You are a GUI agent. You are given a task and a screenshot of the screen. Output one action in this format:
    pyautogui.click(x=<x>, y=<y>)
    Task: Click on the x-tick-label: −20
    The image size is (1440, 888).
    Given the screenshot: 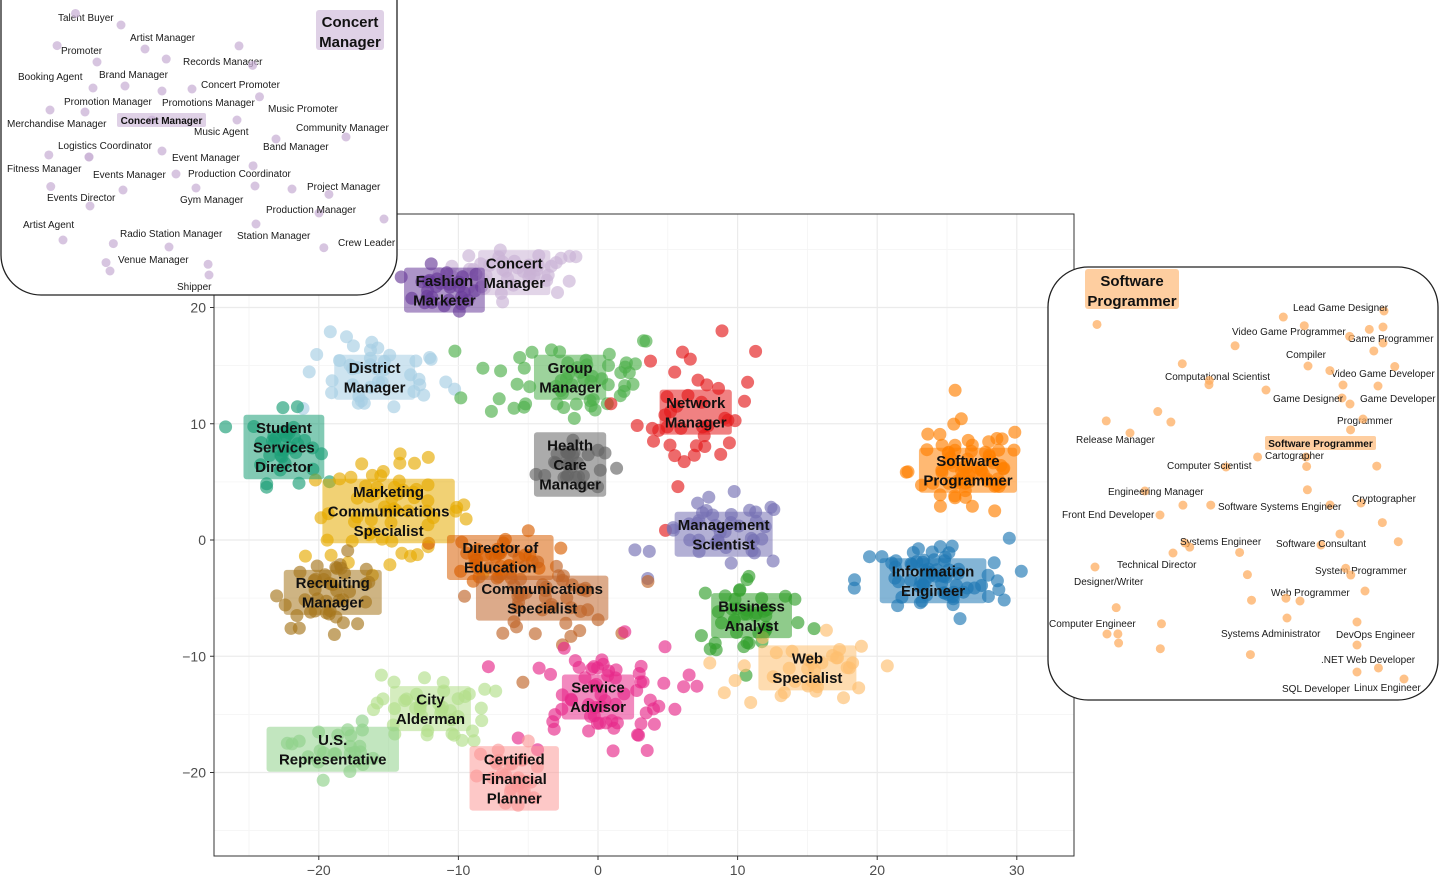 What is the action you would take?
    pyautogui.click(x=319, y=870)
    